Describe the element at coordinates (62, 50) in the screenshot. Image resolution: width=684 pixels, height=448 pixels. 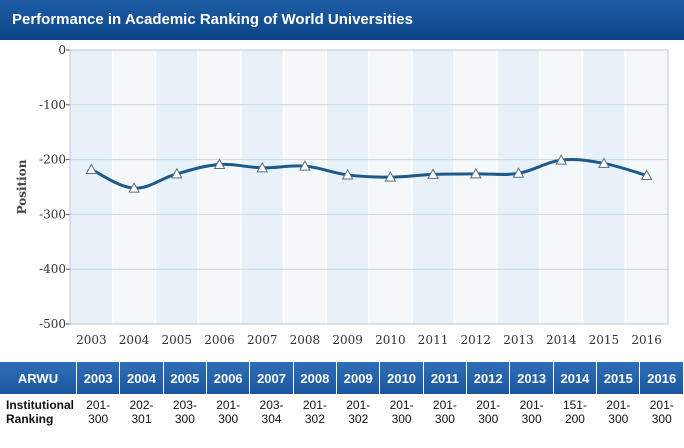
I see `y-tick-label: 0` at that location.